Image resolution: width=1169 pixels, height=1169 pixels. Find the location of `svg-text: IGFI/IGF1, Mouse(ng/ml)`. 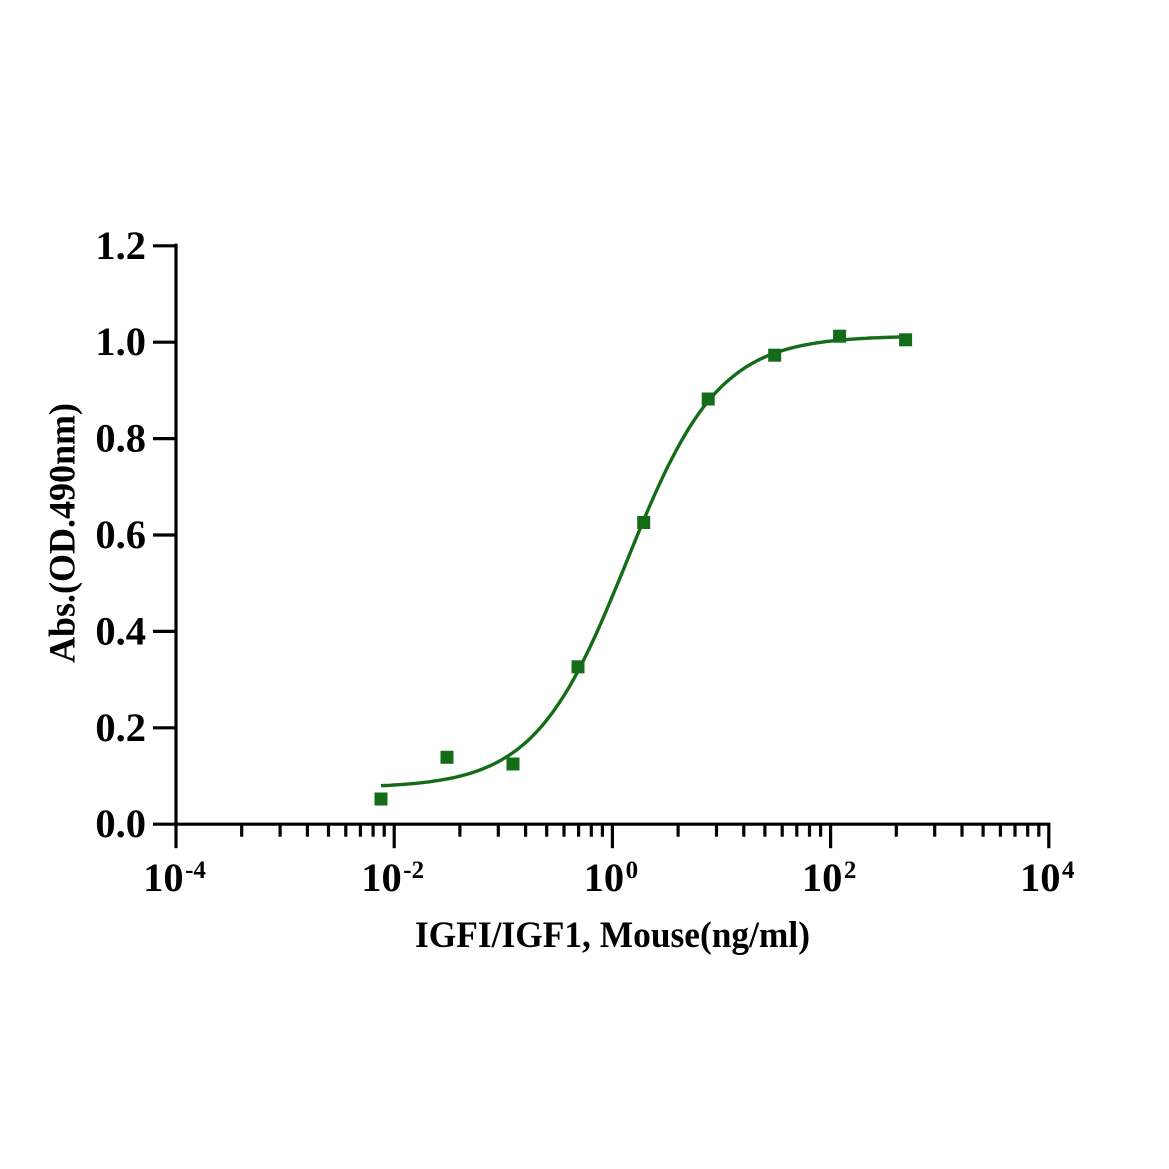

svg-text: IGFI/IGF1, Mouse(ng/ml) is located at coordinates (612, 935).